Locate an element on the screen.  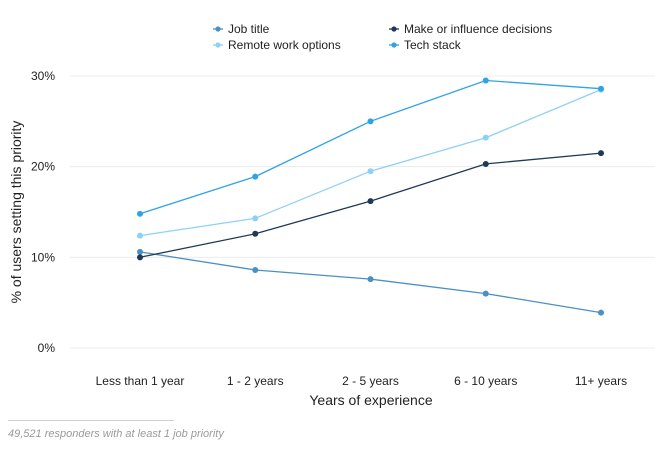
x-axis-title: Years of experience is located at coordinates (370, 400).